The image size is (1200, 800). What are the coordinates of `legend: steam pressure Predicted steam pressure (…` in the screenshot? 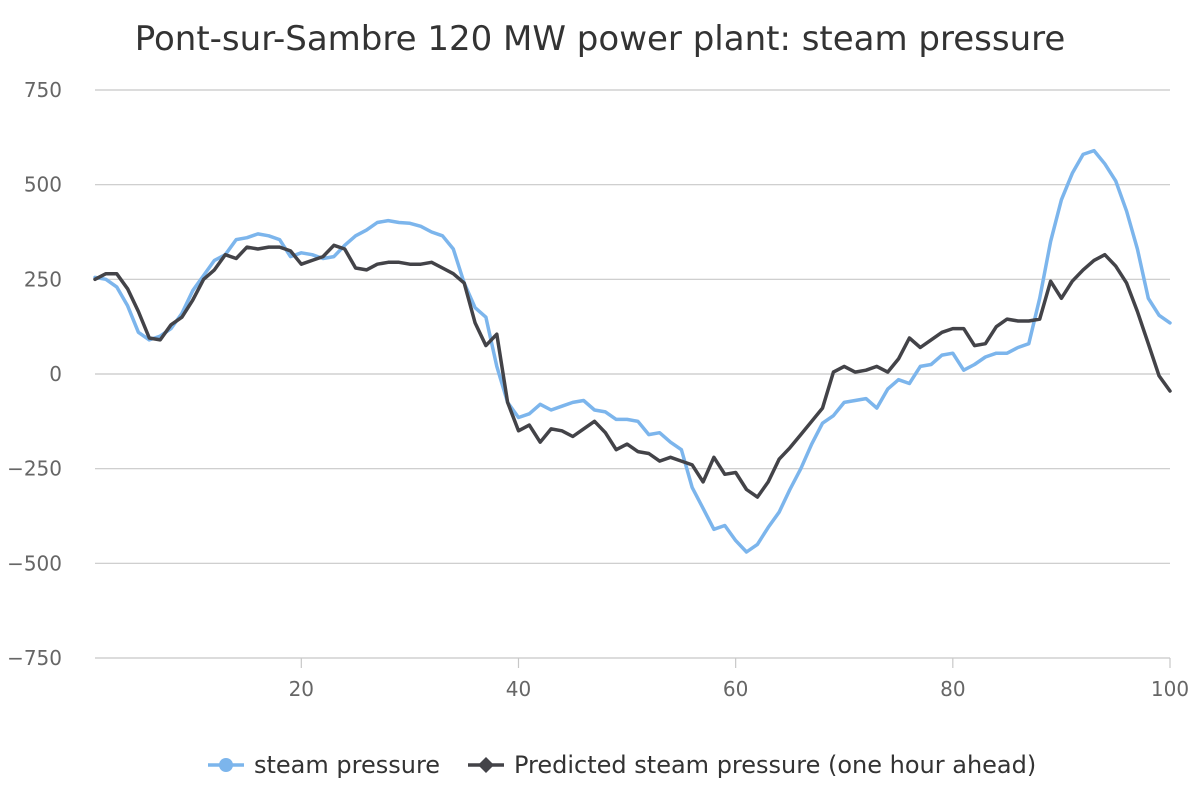 It's located at (622, 765).